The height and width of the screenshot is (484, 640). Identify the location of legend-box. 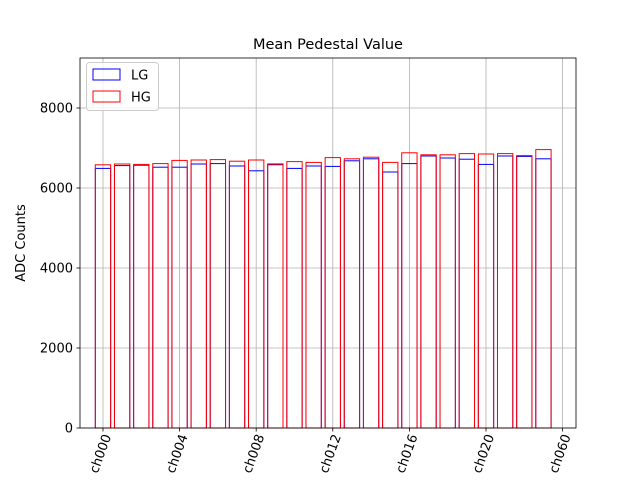
(122, 86).